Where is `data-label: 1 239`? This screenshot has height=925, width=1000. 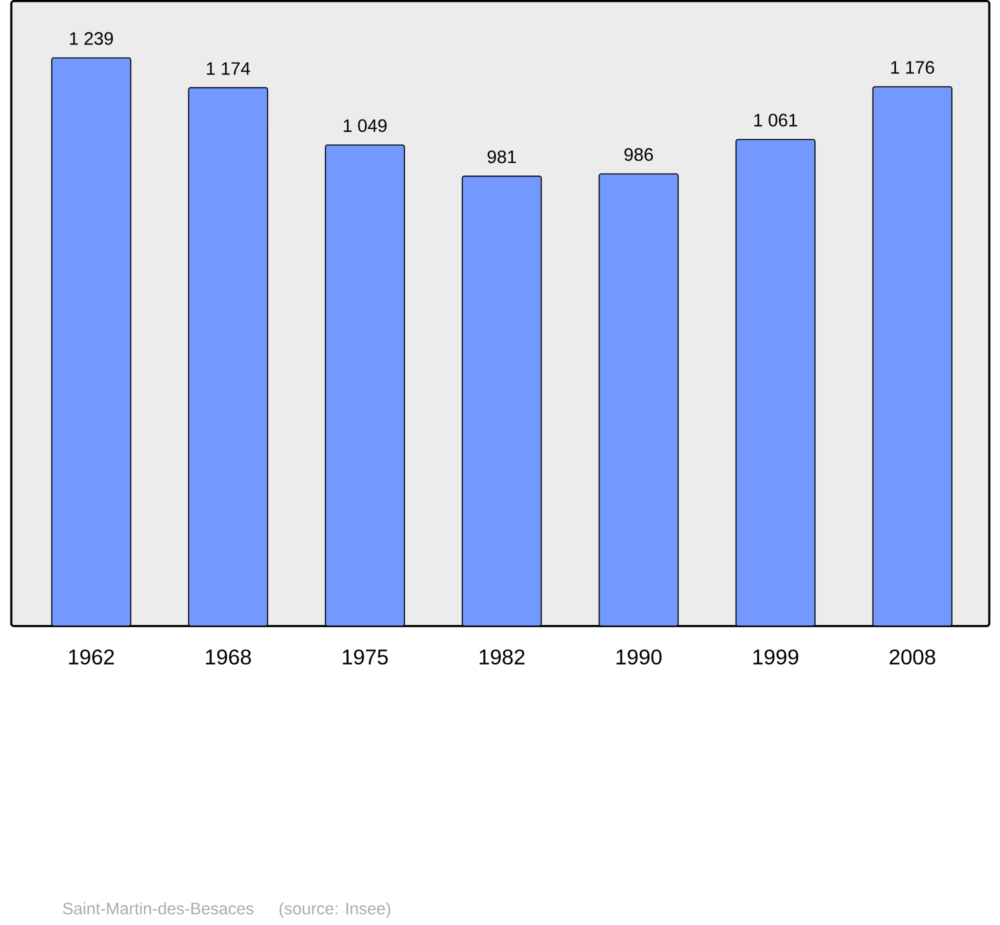 data-label: 1 239 is located at coordinates (91, 38).